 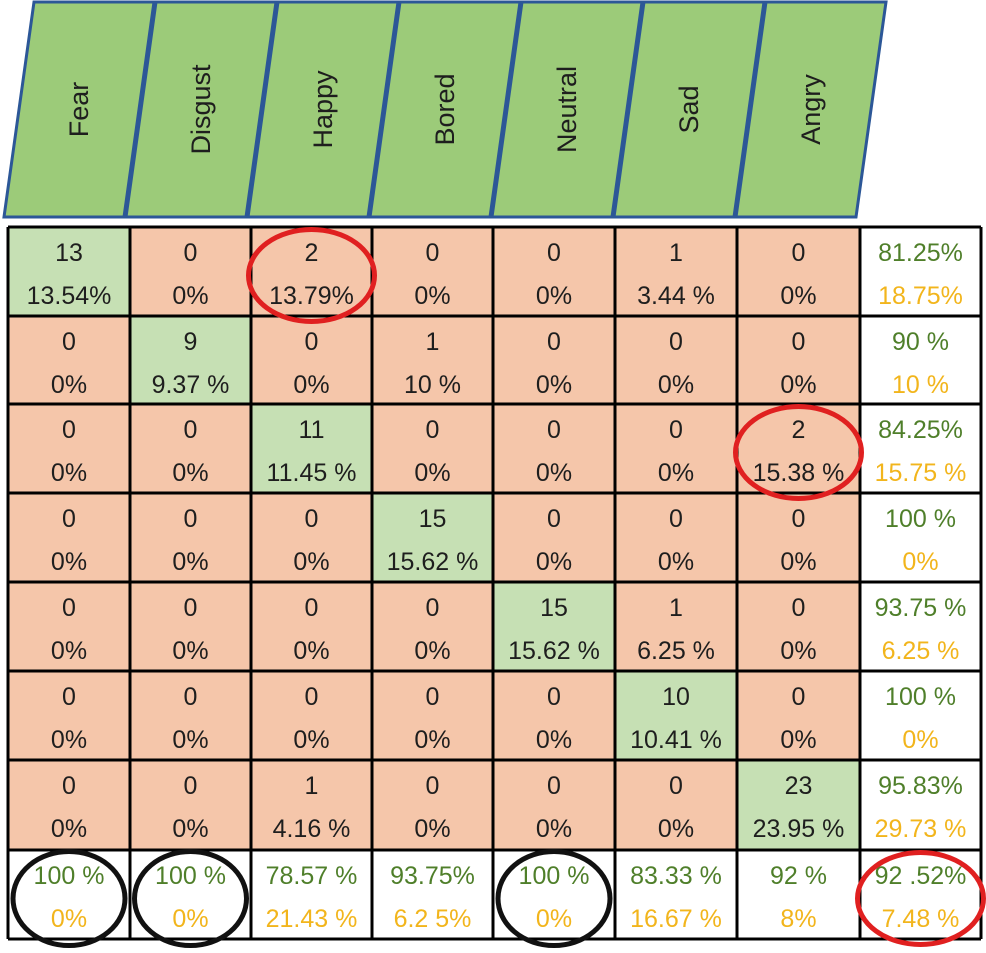 I want to click on cell-bottom-r7-c0: 0%, so click(x=69, y=919).